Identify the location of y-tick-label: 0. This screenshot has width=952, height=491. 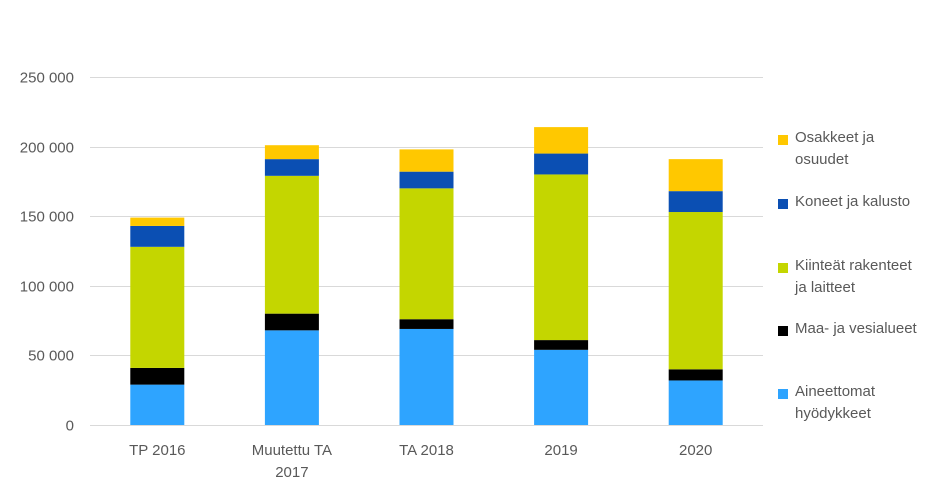
(70, 426).